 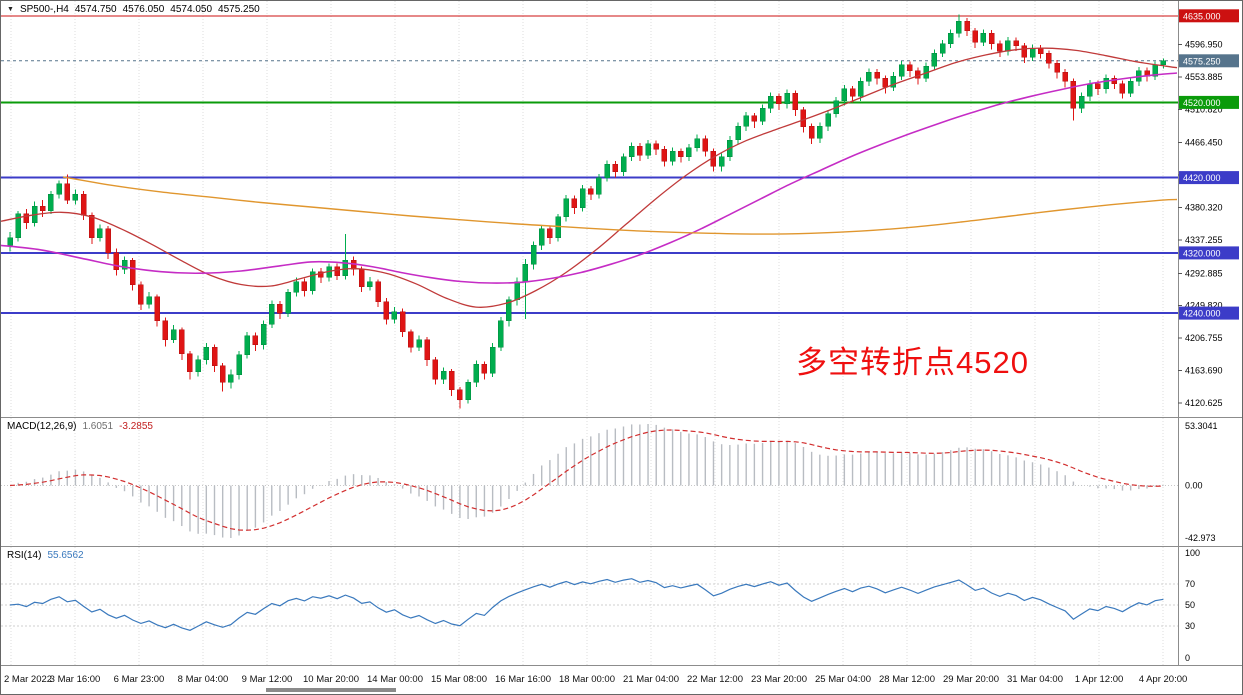 I want to click on time-axis-label: 29 Mar 20:00, so click(x=971, y=679).